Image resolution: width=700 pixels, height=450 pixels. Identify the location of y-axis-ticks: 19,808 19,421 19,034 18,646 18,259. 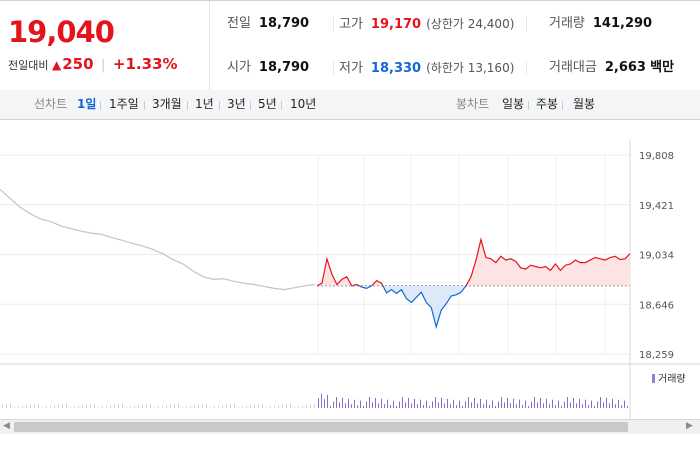
(656, 256).